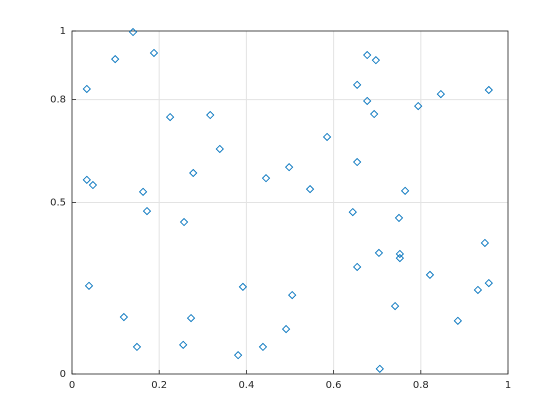 Image resolution: width=560 pixels, height=420 pixels. I want to click on x-tick-label: 0, so click(72, 385).